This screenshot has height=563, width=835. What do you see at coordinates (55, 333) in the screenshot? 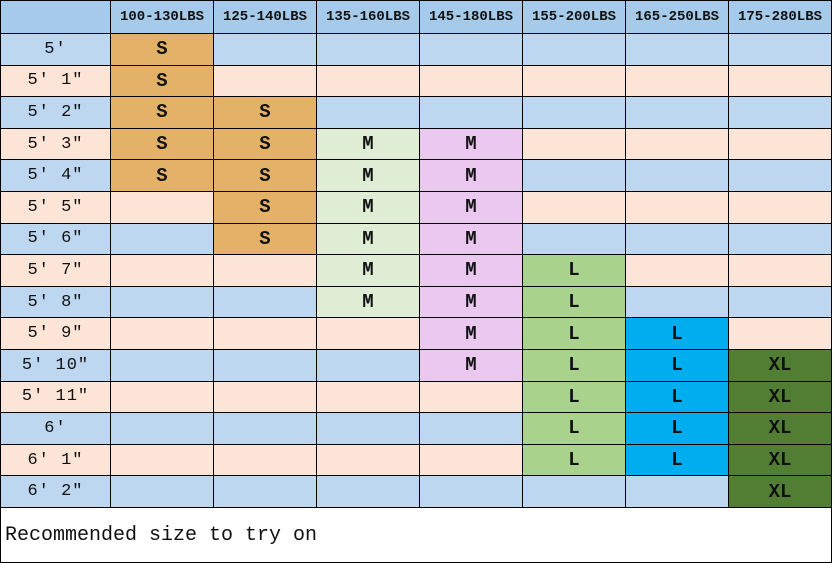
I see `height-label: 5′ 9″` at bounding box center [55, 333].